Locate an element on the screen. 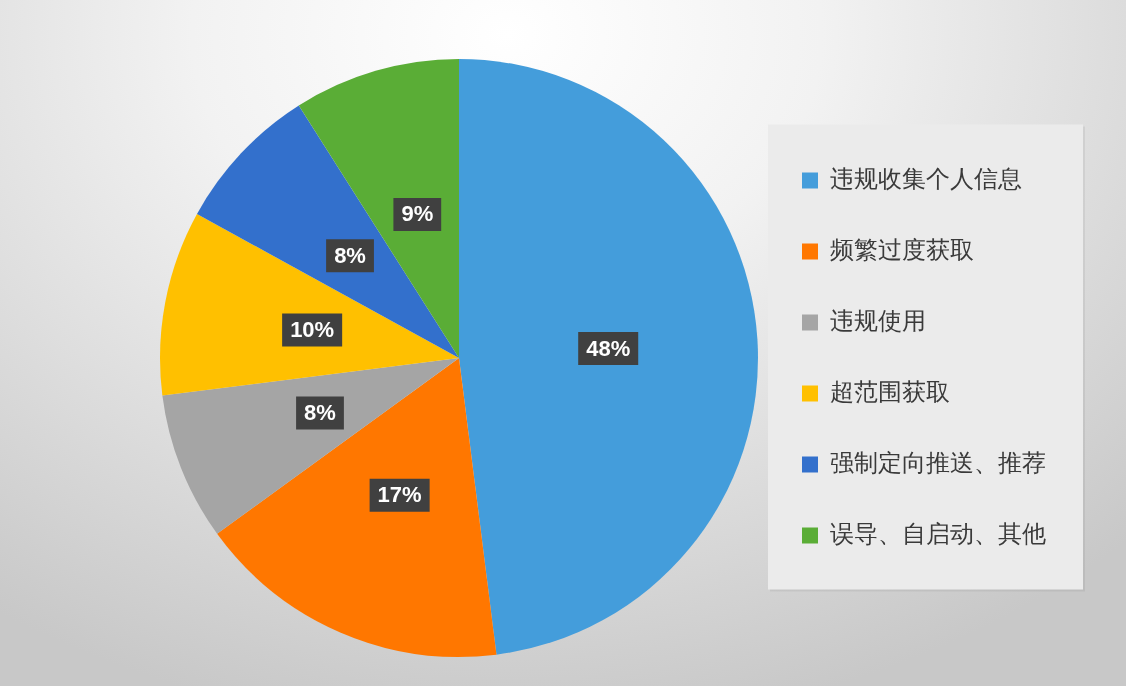 The width and height of the screenshot is (1126, 686). data-label: 17% is located at coordinates (399, 495).